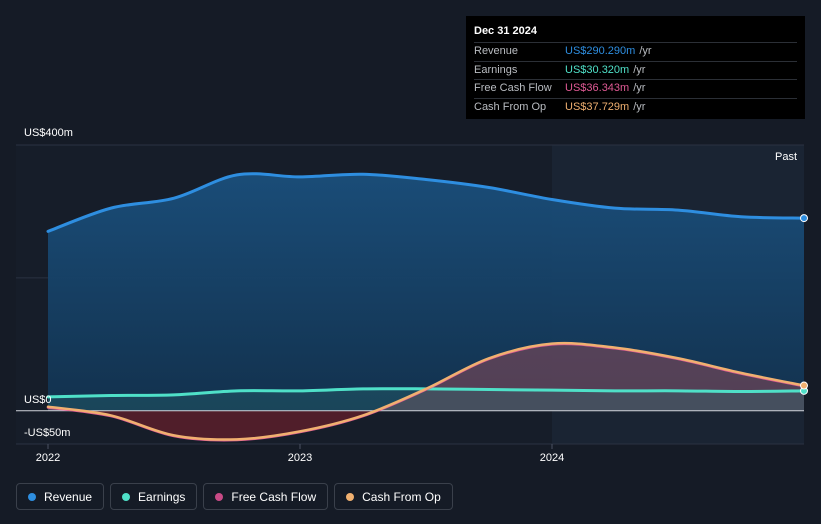  I want to click on tooltip-label: Earnings, so click(496, 69).